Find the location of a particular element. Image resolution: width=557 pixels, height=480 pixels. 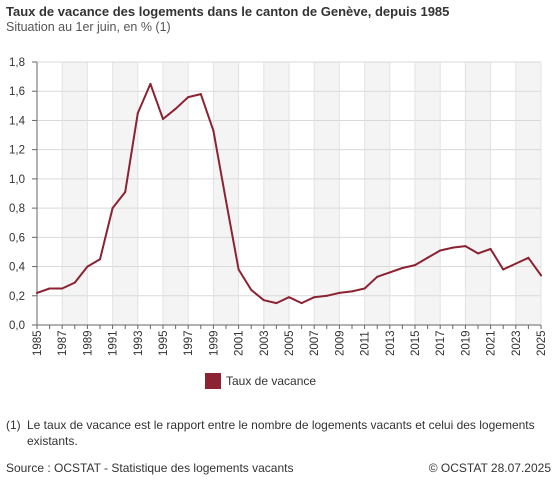

x-tick-label: 2015 is located at coordinates (416, 343).